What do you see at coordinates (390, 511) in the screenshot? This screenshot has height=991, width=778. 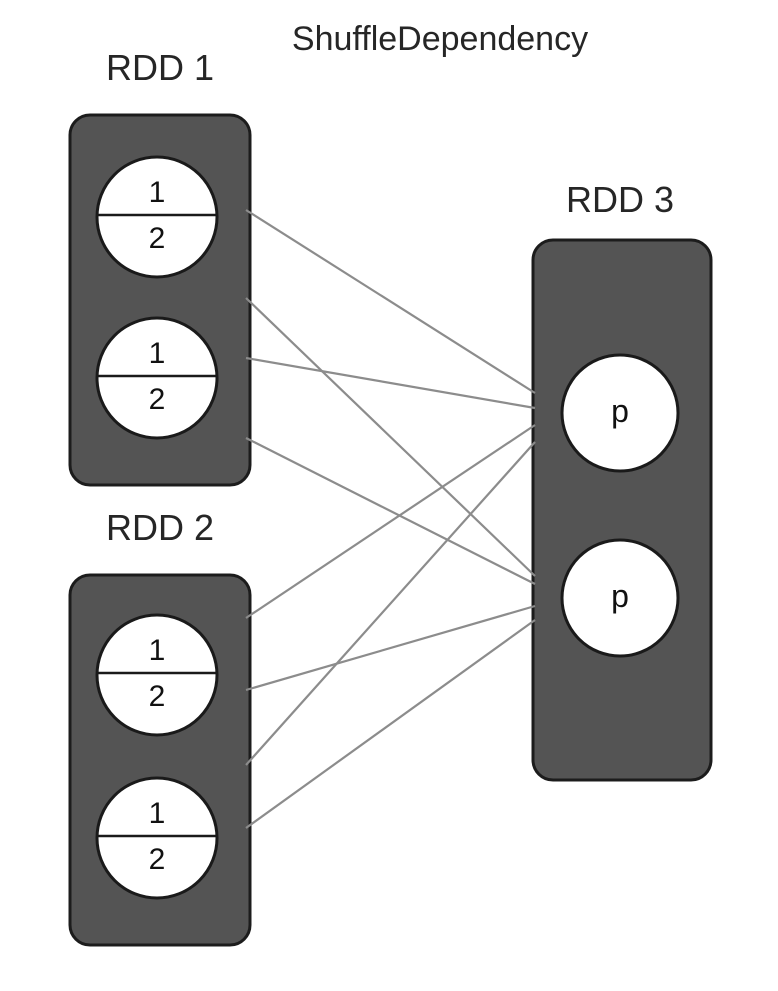 I see `edge-rdd1-p2-to-rdd3-p2` at bounding box center [390, 511].